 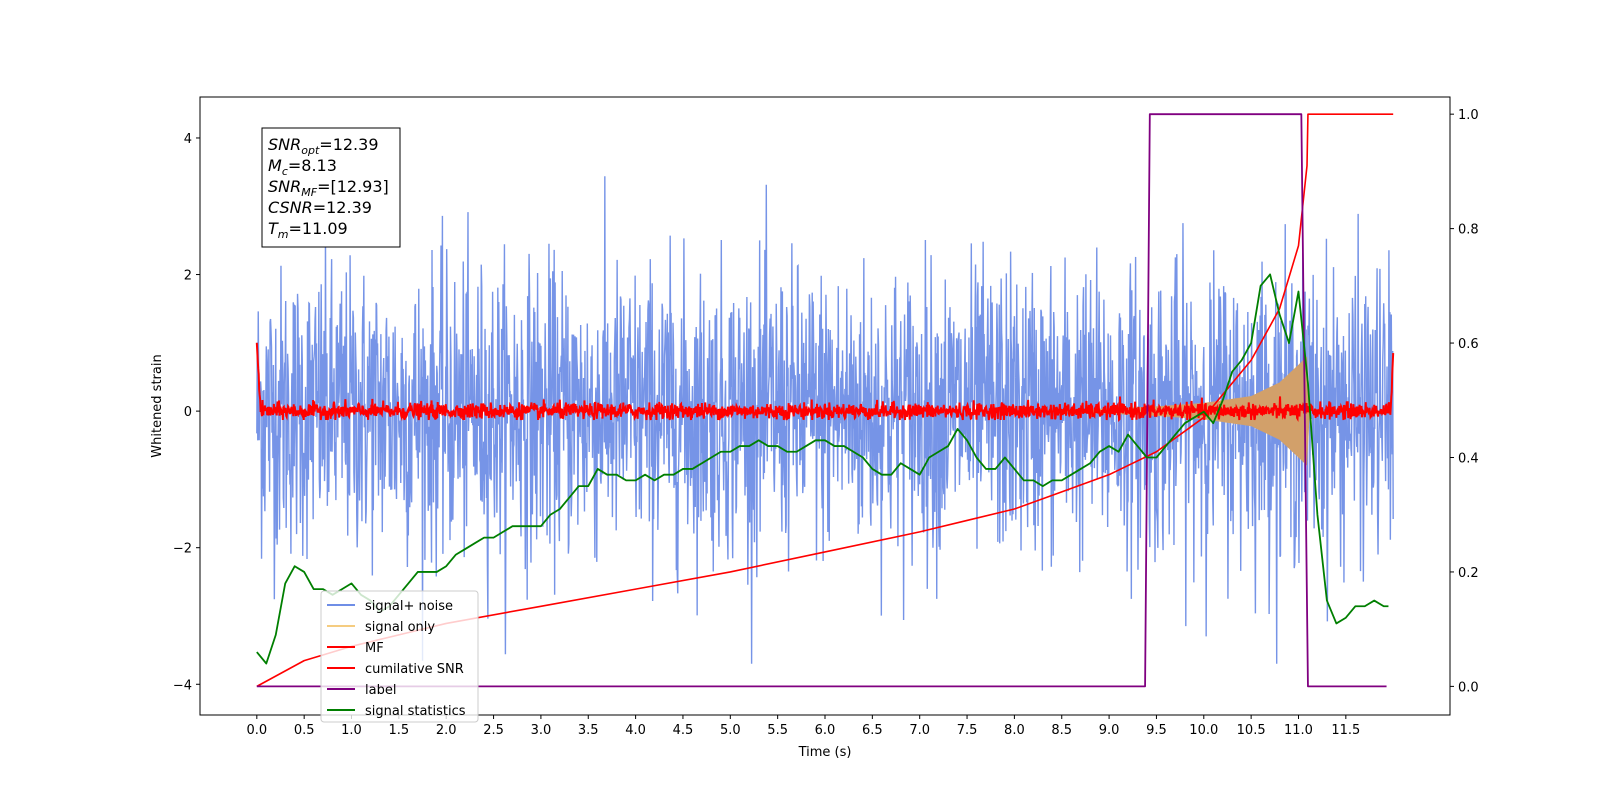 What do you see at coordinates (446, 730) in the screenshot?
I see `x-tick-label: 2.0` at bounding box center [446, 730].